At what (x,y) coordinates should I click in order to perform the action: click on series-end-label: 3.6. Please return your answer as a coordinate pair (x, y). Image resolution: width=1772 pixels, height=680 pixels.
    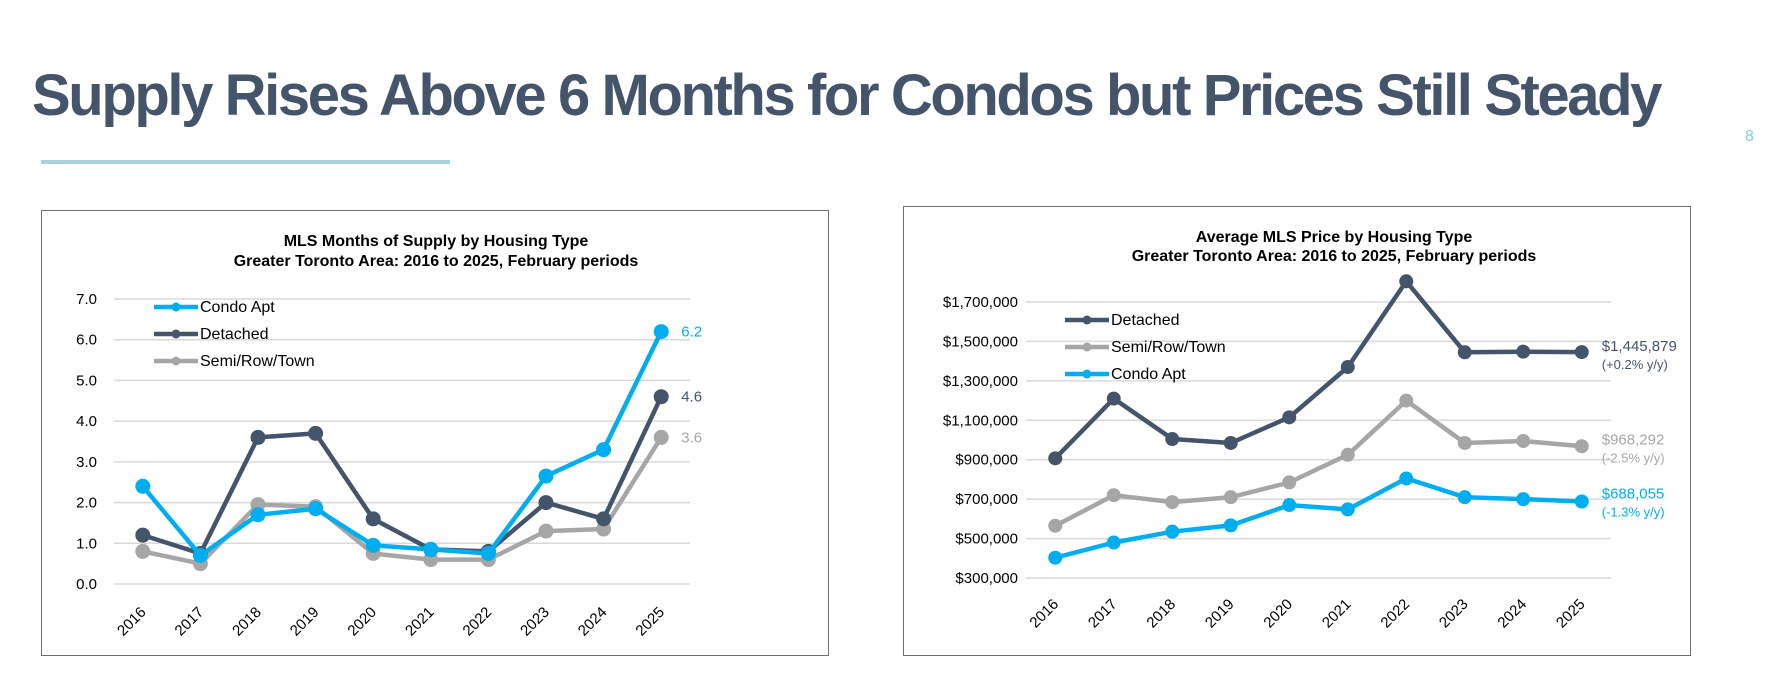
    Looking at the image, I should click on (691, 437).